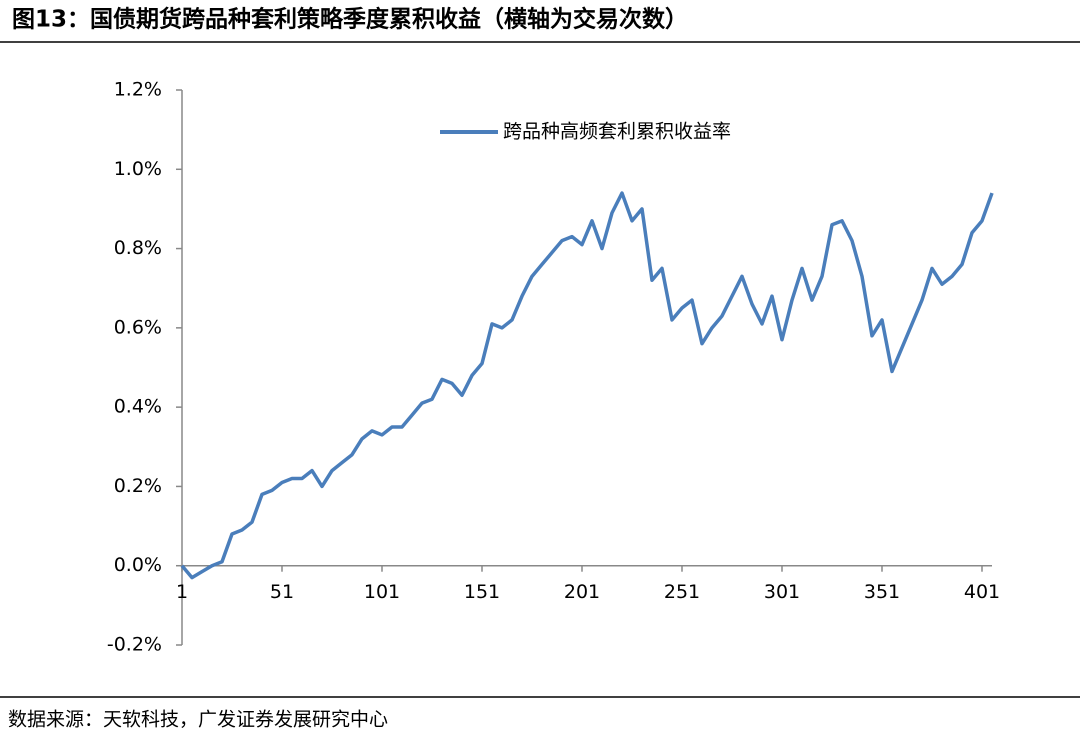 The width and height of the screenshot is (1080, 741). Describe the element at coordinates (682, 592) in the screenshot. I see `x-tick-label: 251` at that location.